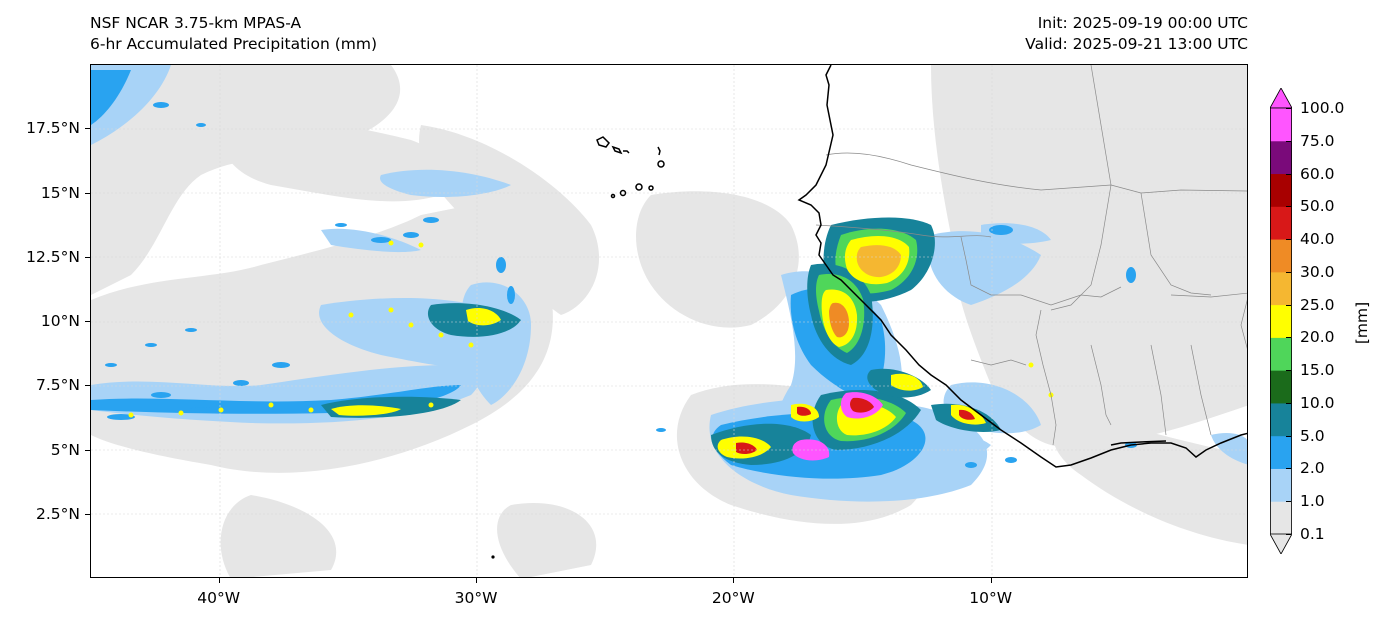 This screenshot has height=623, width=1396. I want to click on lon-tick-label: 30°W, so click(476, 598).